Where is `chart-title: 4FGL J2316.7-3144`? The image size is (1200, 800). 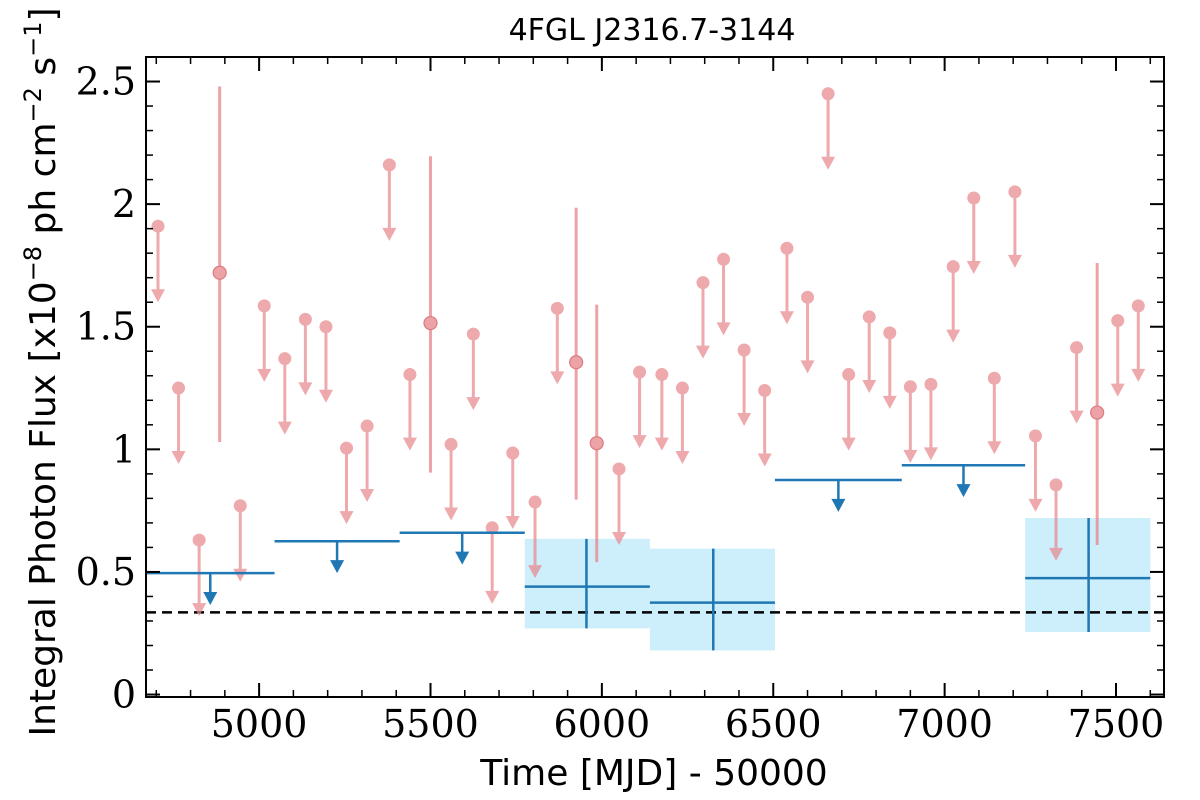
chart-title: 4FGL J2316.7-3144 is located at coordinates (652, 30).